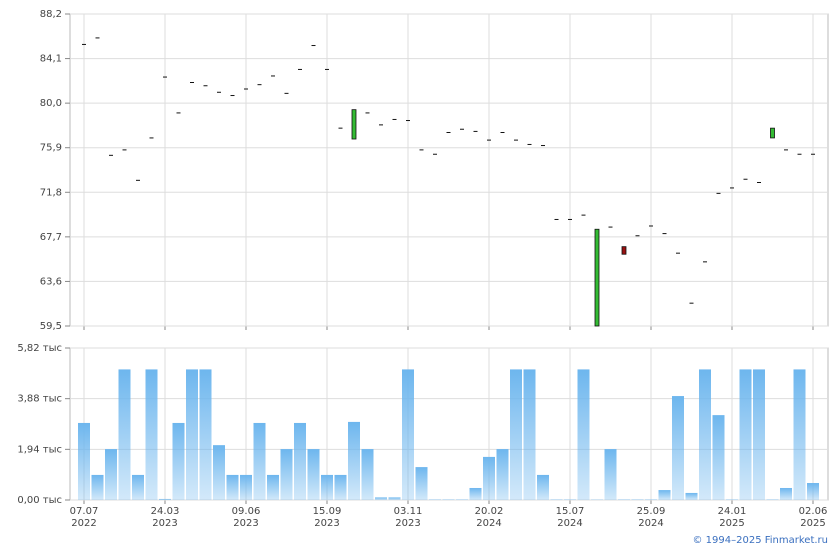 The width and height of the screenshot is (840, 550). I want to click on x-tick-label: 07.07 2022, so click(84, 517).